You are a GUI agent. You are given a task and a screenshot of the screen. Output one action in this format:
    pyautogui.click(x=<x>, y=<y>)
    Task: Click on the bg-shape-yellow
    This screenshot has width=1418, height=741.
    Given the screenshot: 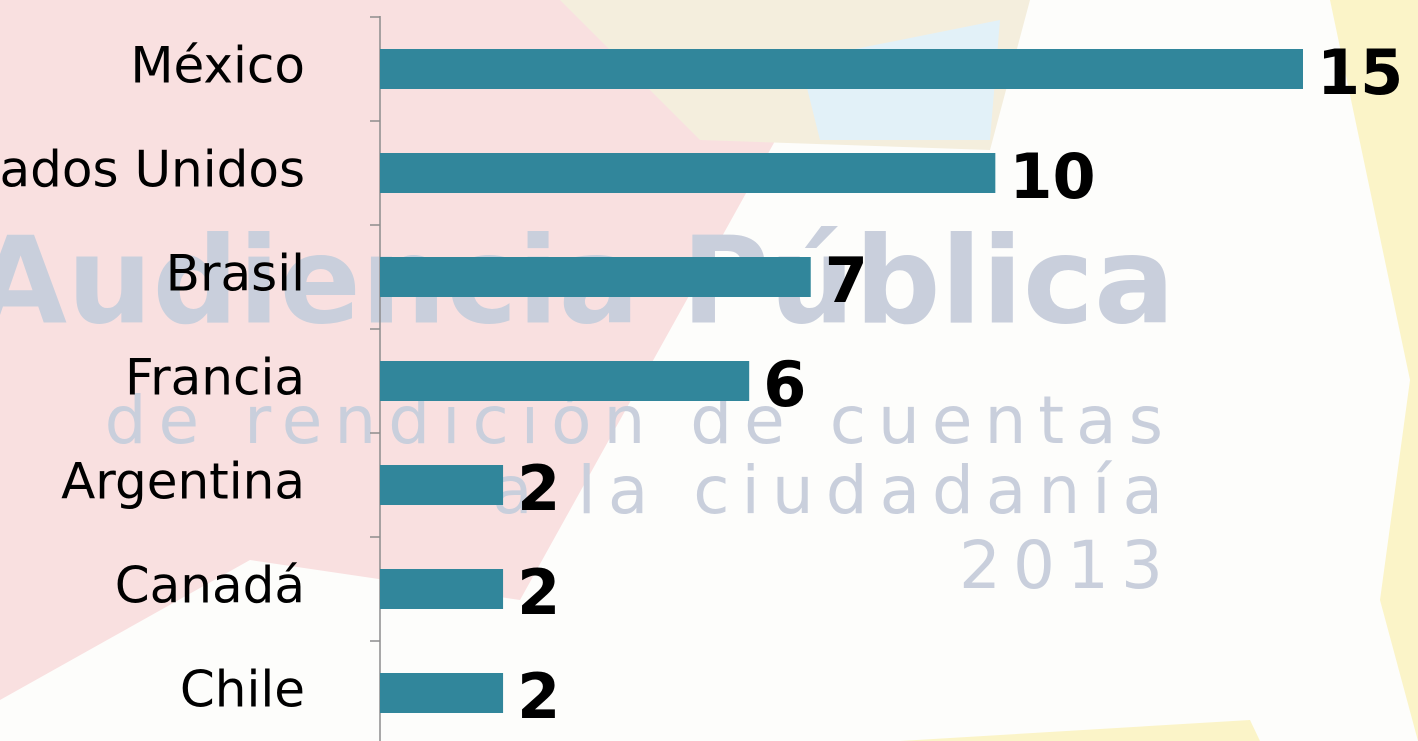 What is the action you would take?
    pyautogui.click(x=1374, y=370)
    